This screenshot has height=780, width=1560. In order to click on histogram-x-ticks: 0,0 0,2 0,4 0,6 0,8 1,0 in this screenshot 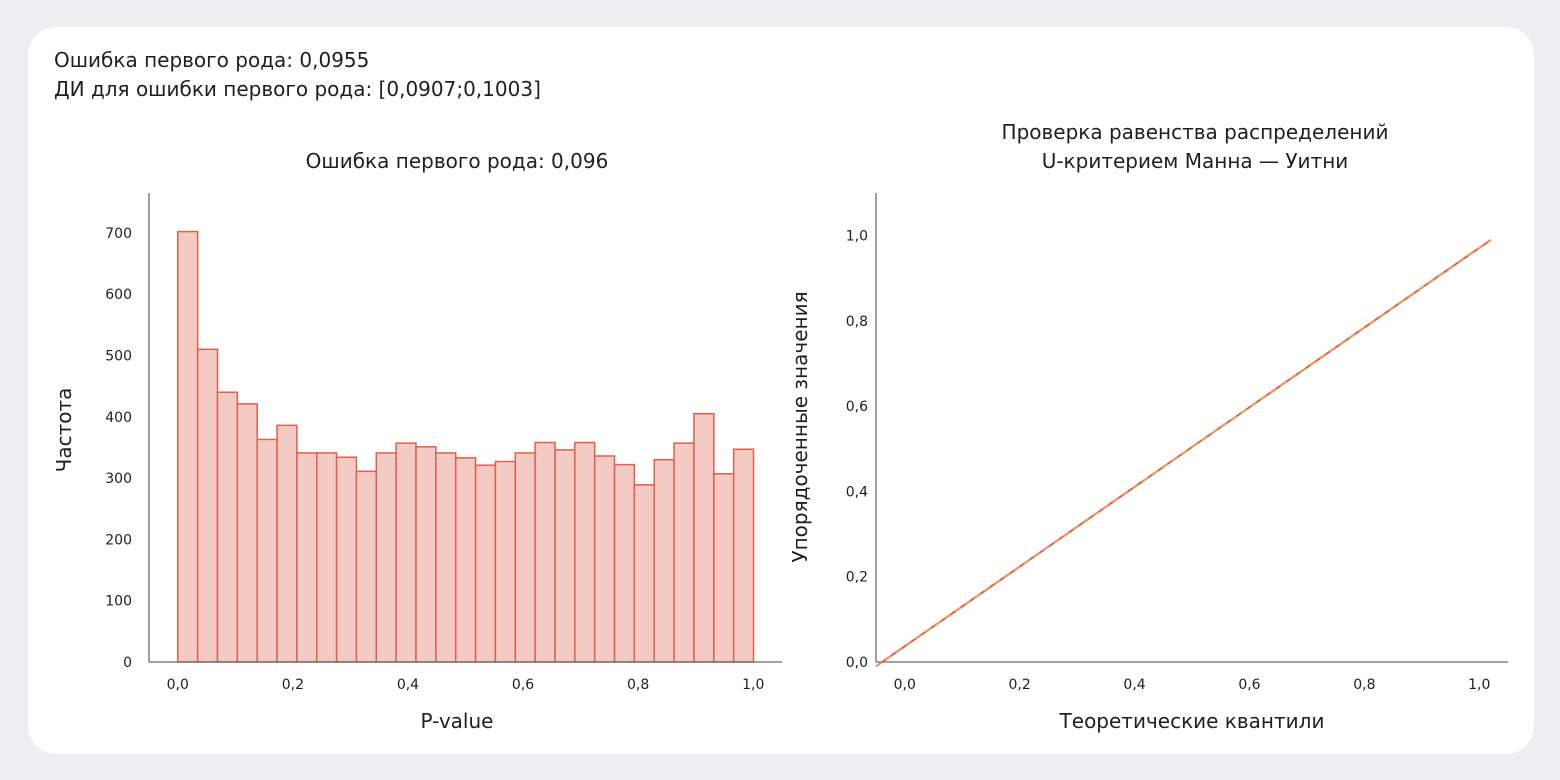, I will do `click(466, 685)`.